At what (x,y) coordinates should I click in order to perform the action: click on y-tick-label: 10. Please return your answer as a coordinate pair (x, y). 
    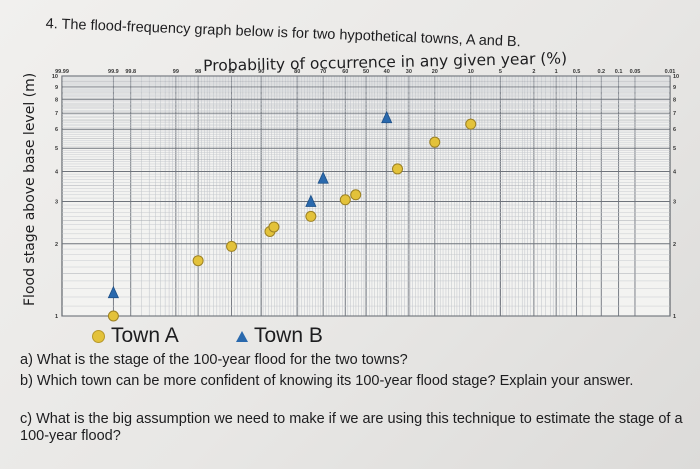
    Looking at the image, I should click on (55, 77).